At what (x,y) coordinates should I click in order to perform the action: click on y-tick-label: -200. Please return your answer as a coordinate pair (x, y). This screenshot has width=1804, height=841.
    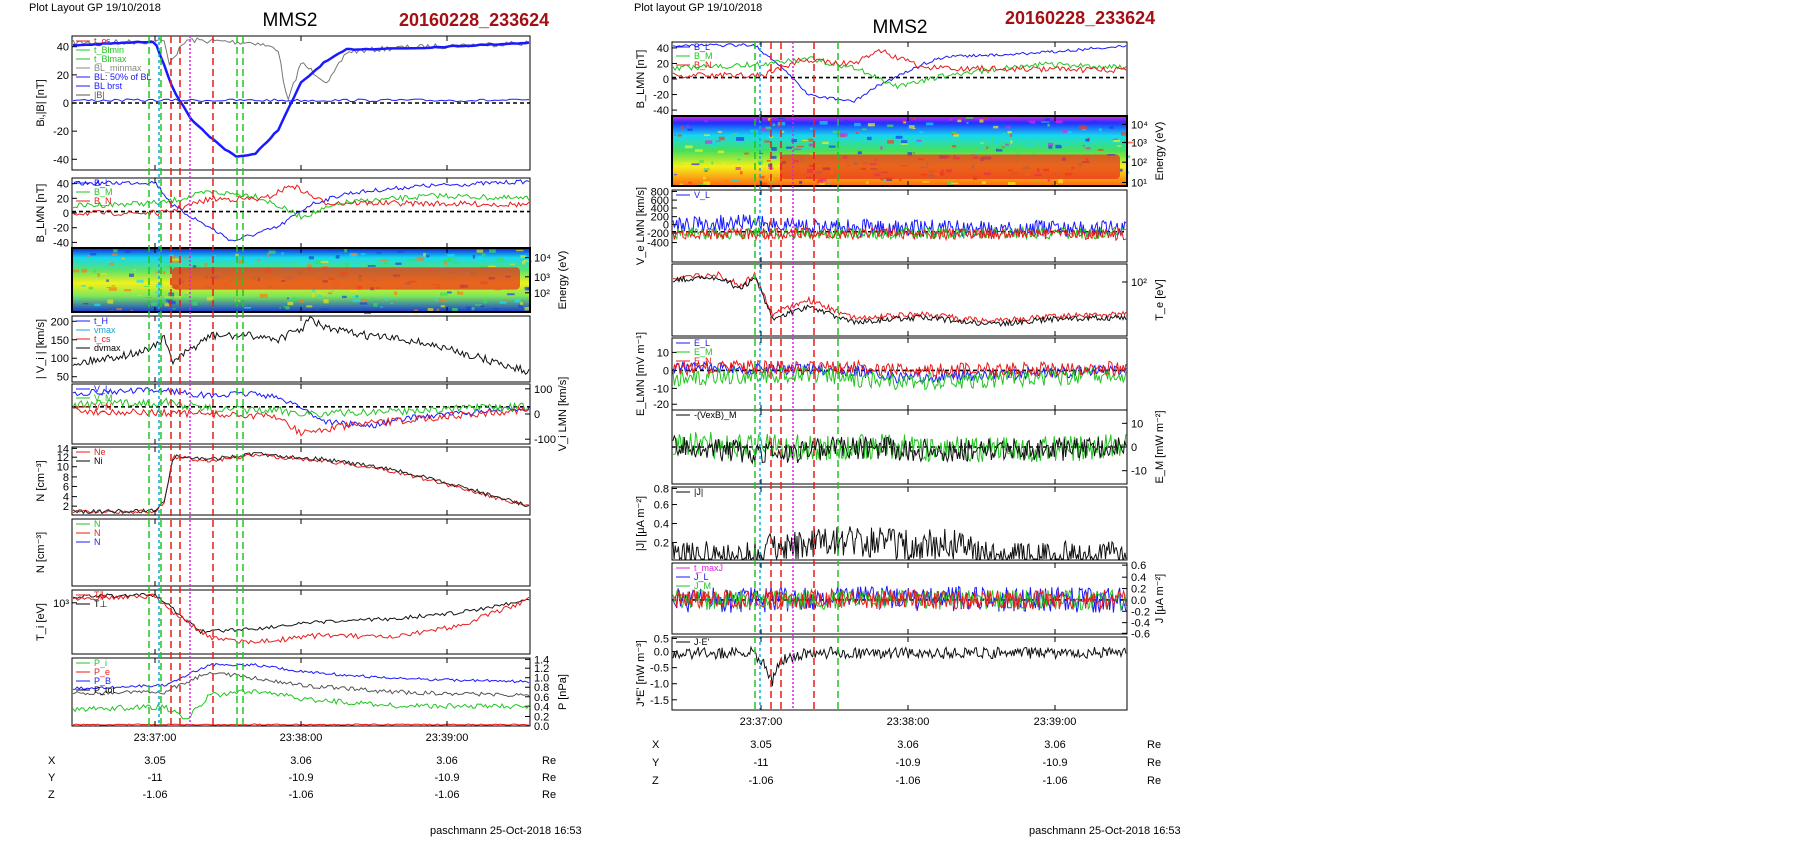
    Looking at the image, I should click on (658, 234).